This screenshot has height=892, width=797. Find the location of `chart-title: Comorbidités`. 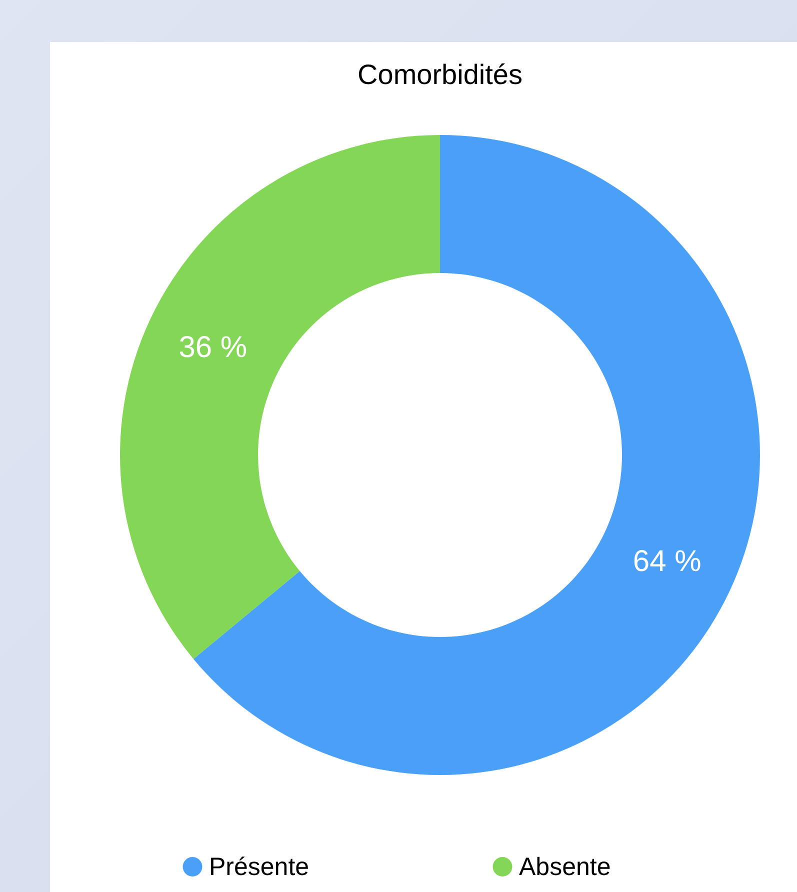

chart-title: Comorbidités is located at coordinates (440, 74).